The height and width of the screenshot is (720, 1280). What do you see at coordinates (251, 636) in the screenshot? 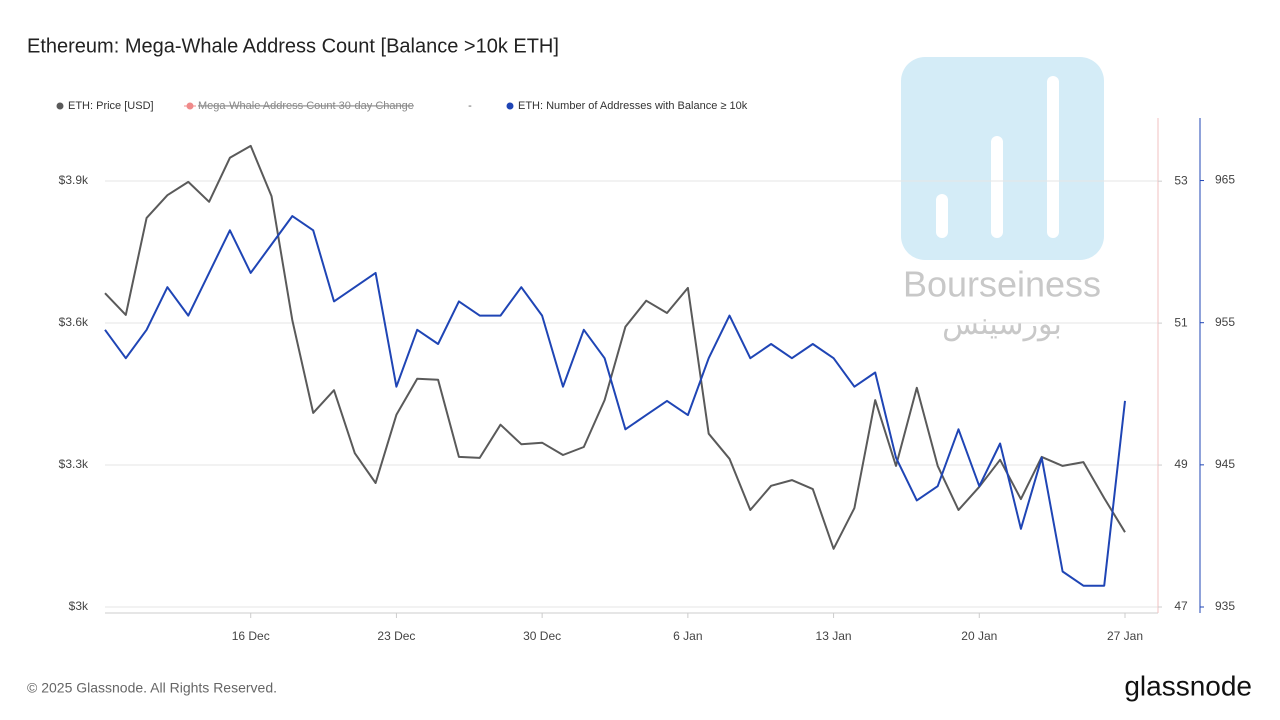
I see `x-tick-label: 16 Dec` at bounding box center [251, 636].